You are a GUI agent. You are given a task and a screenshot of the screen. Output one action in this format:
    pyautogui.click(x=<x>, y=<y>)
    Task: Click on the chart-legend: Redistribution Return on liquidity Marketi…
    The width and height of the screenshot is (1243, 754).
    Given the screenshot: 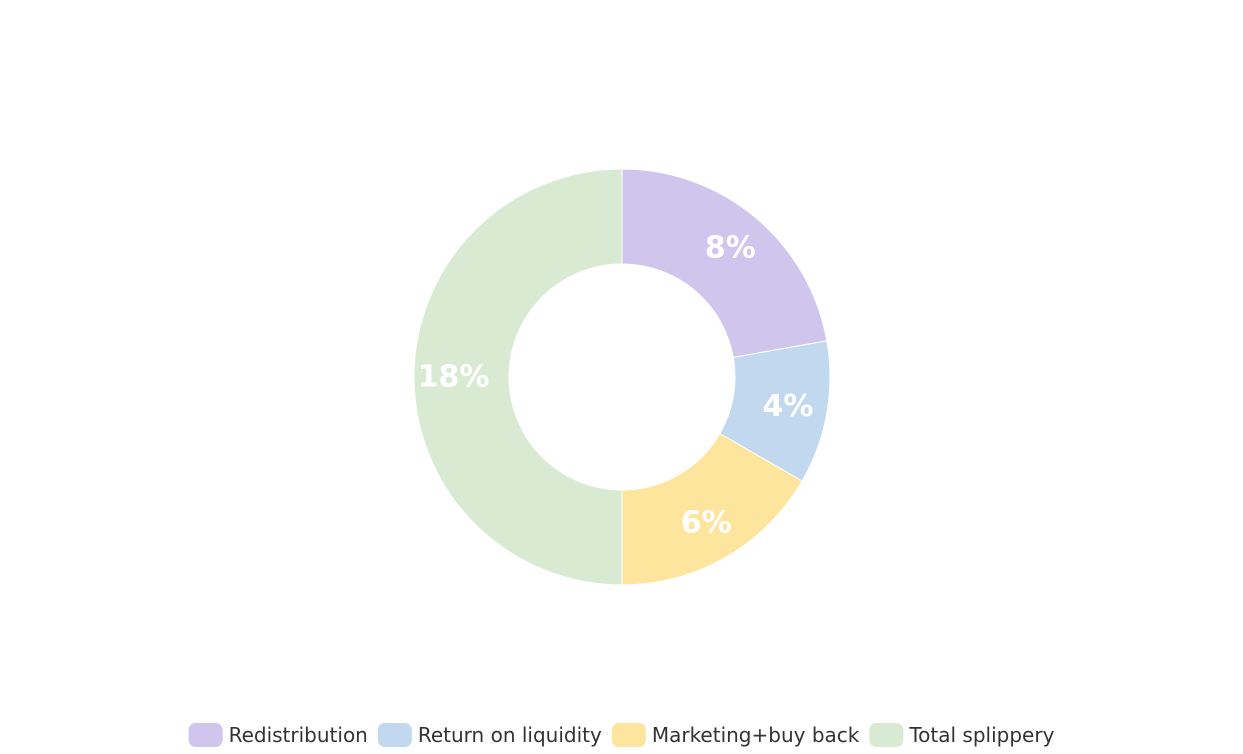 What is the action you would take?
    pyautogui.click(x=621, y=735)
    